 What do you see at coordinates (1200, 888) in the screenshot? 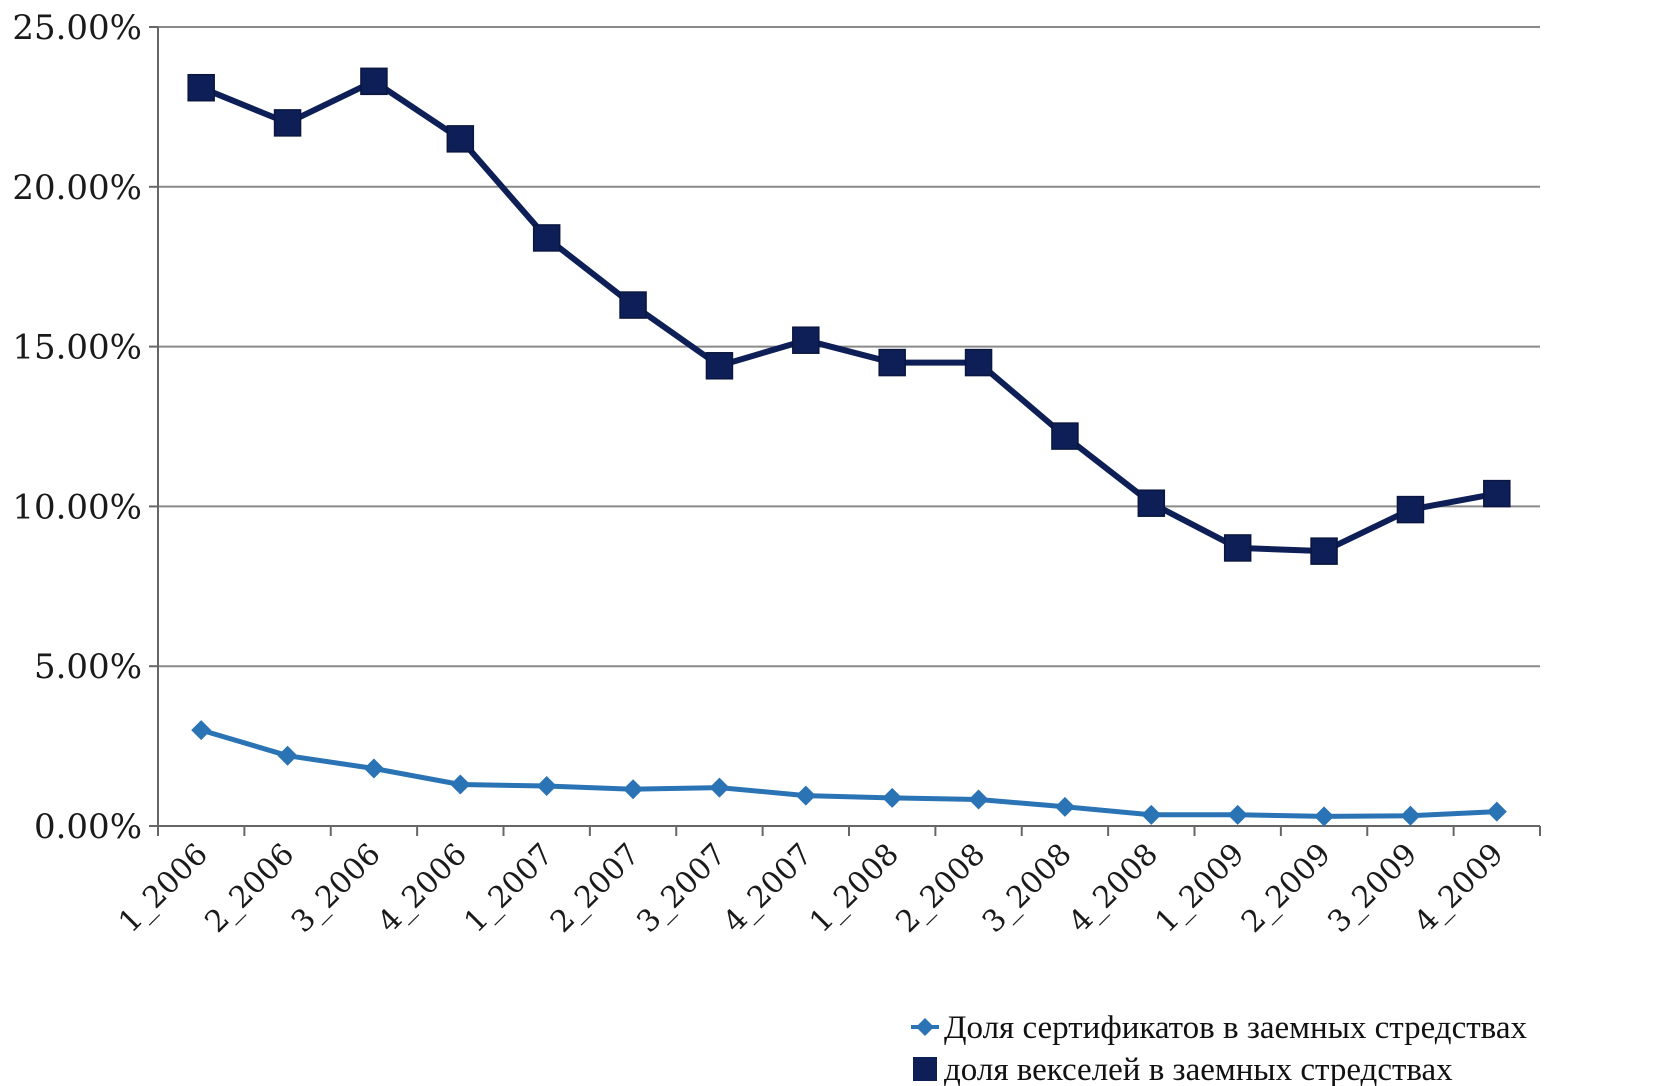
I see `x-tick-label: 1_2009` at bounding box center [1200, 888].